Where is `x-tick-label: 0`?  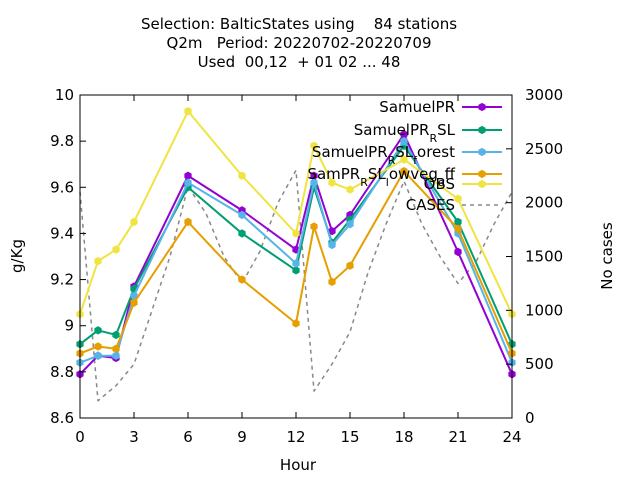
x-tick-label: 0 is located at coordinates (80, 437).